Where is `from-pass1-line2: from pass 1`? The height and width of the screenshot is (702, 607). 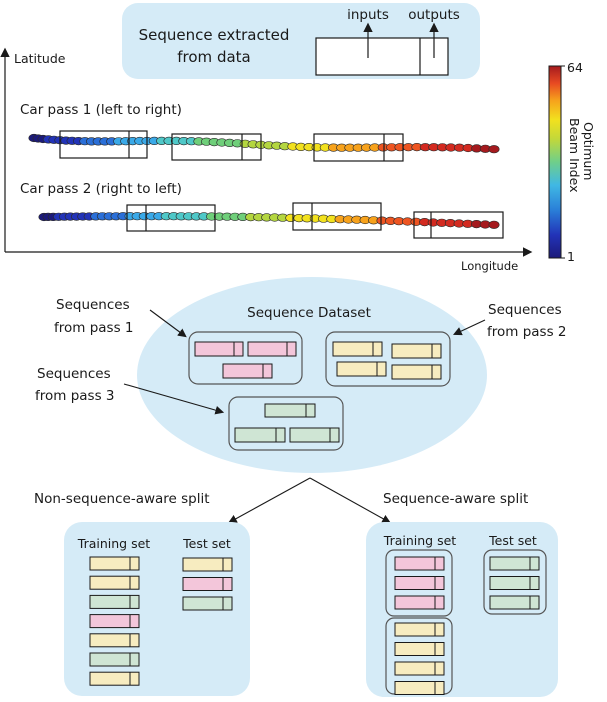
from-pass1-line2: from pass 1 is located at coordinates (94, 328).